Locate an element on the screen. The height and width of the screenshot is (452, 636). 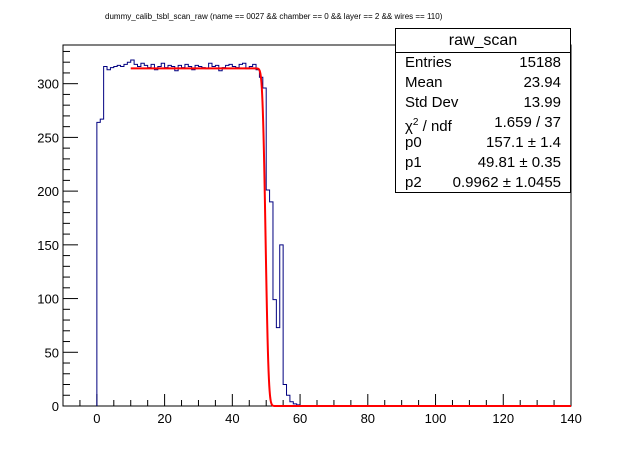
chi-symbol: χ is located at coordinates (409, 126).